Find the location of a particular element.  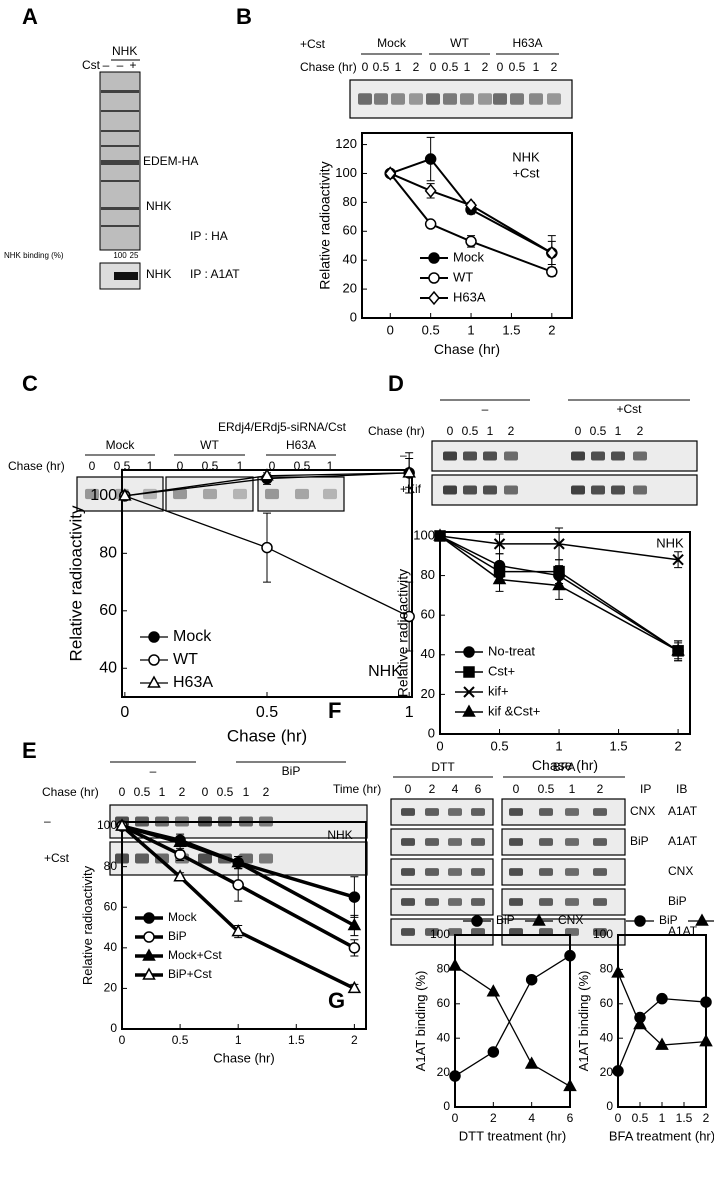

legend-label: BiP is located at coordinates (177, 936).